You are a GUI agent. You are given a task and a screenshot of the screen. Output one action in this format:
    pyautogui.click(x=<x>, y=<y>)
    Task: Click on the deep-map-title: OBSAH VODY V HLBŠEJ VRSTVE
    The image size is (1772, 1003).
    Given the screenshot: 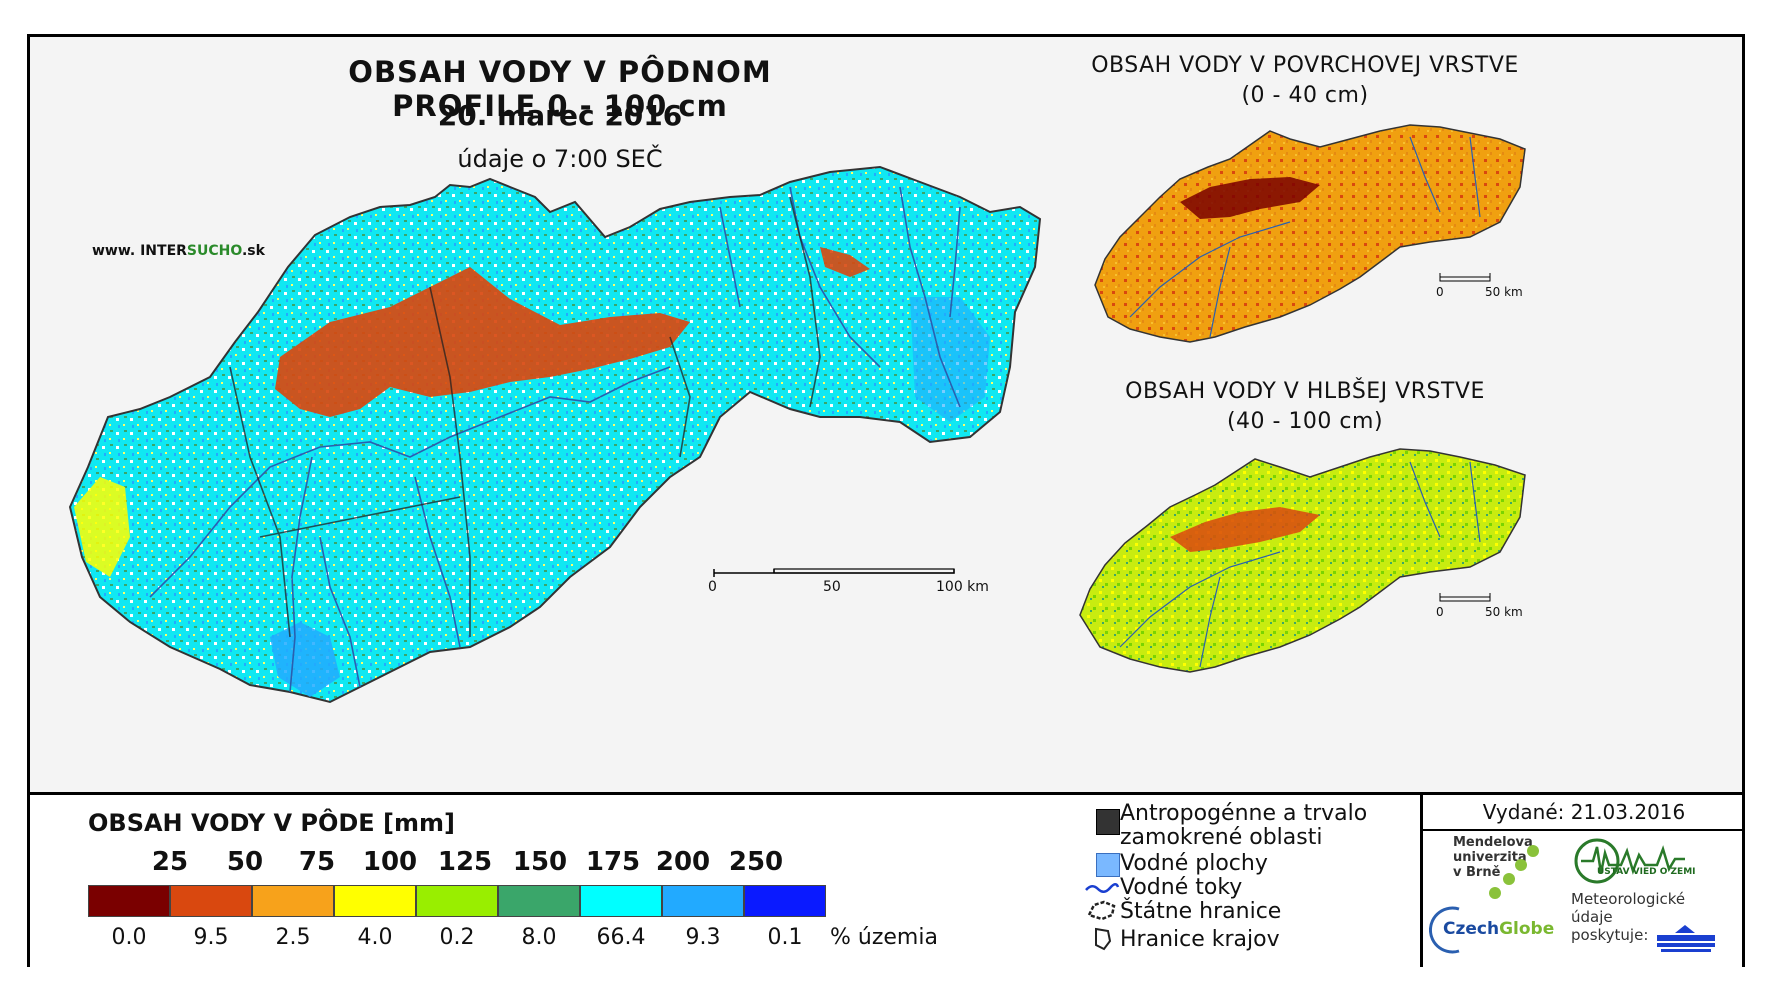 What is the action you would take?
    pyautogui.click(x=1305, y=391)
    